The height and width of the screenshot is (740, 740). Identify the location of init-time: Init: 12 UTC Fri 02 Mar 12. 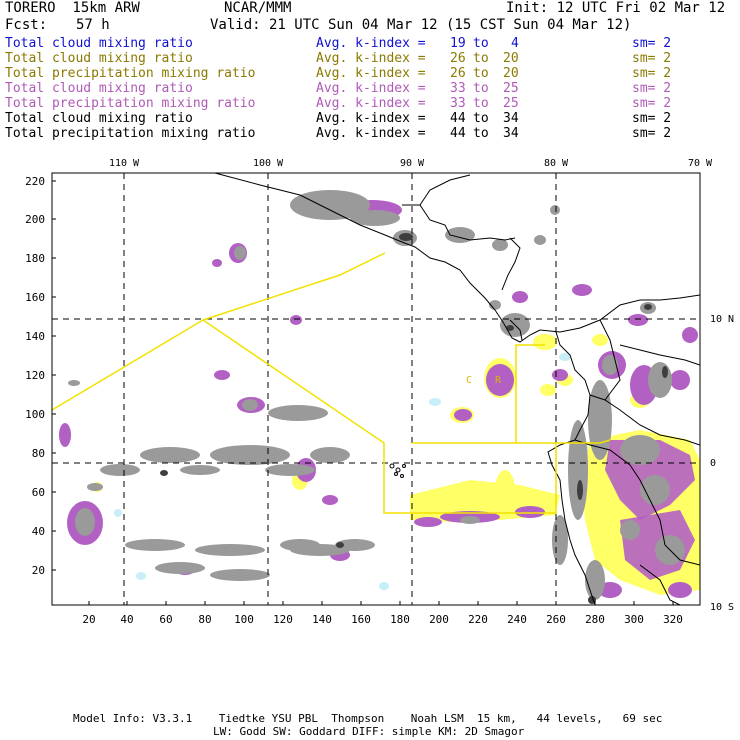
(616, 8).